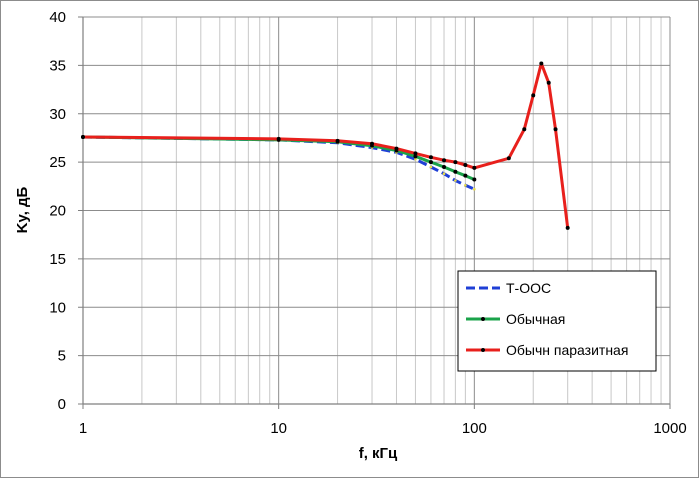 This screenshot has height=478, width=699. Describe the element at coordinates (83, 428) in the screenshot. I see `x-tick-label: 1` at that location.